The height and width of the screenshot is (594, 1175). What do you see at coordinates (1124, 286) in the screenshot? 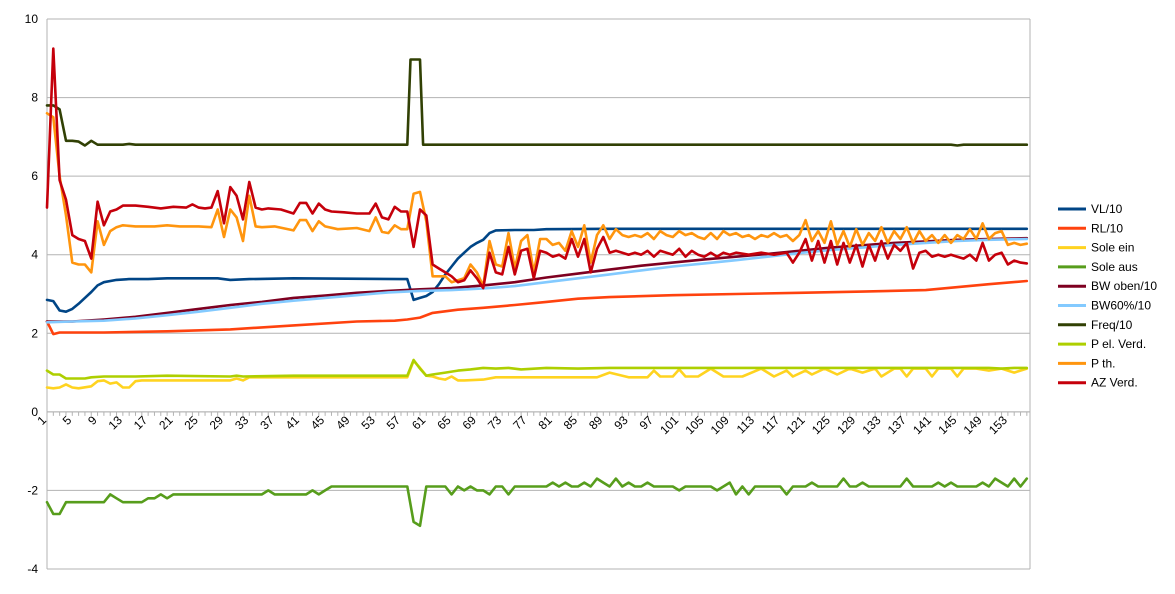
I see `legend-label-bw-oben-10: BW oben/10` at bounding box center [1124, 286].